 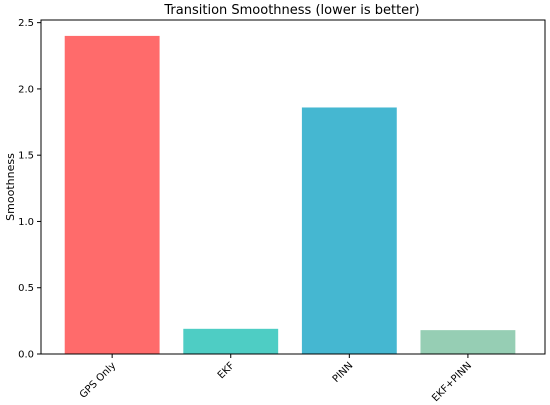 What do you see at coordinates (452, 382) in the screenshot?
I see `x-tick-label: EKF+PINN` at bounding box center [452, 382].